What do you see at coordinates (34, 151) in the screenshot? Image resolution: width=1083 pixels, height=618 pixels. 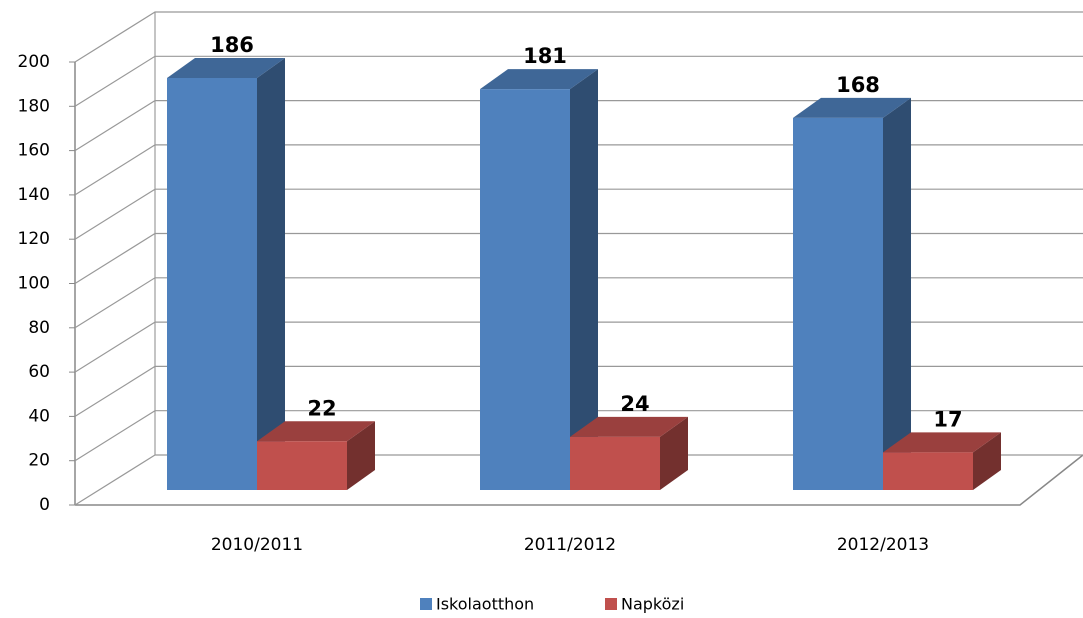 I see `y-tick-label: 160` at bounding box center [34, 151].